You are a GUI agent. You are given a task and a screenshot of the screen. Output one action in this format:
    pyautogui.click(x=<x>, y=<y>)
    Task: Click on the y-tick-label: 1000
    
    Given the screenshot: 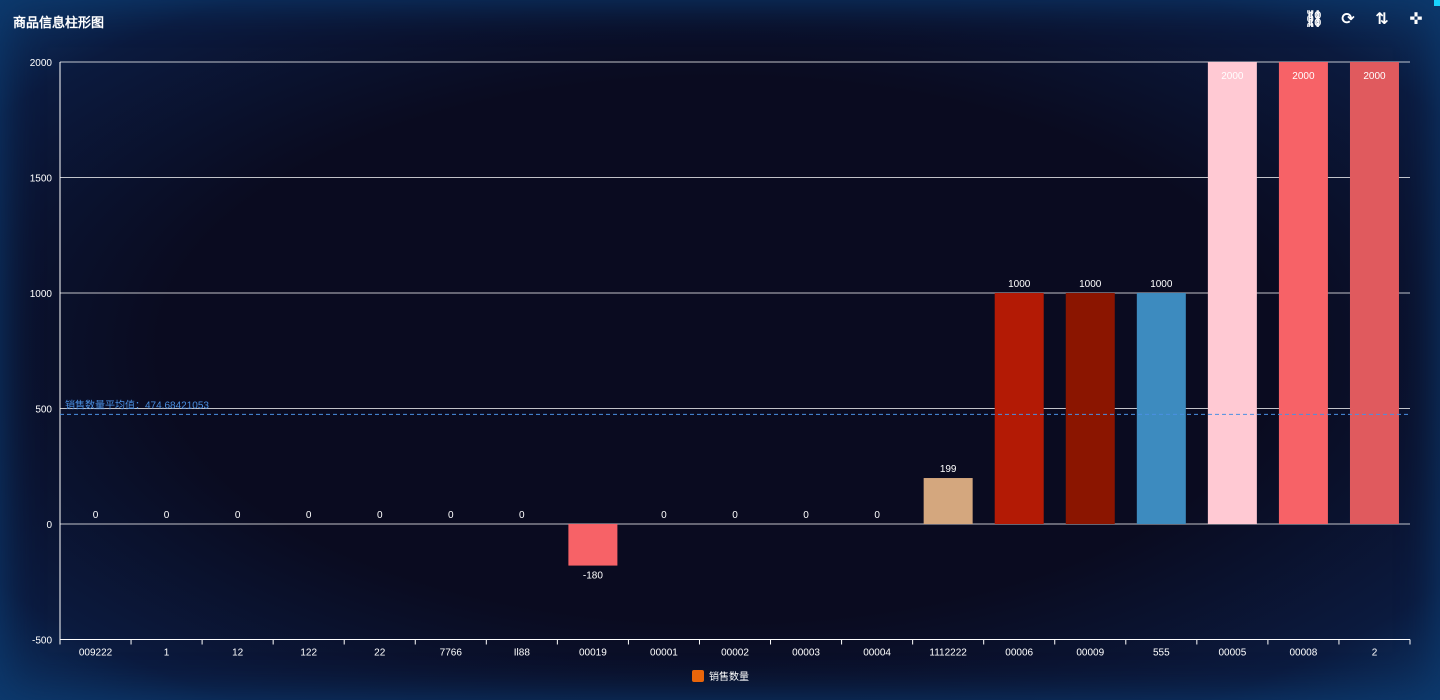 What is the action you would take?
    pyautogui.click(x=41, y=294)
    